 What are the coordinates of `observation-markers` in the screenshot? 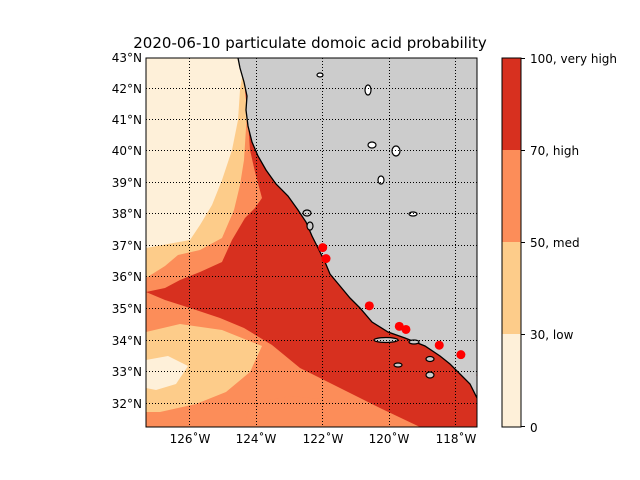 It's located at (397, 310).